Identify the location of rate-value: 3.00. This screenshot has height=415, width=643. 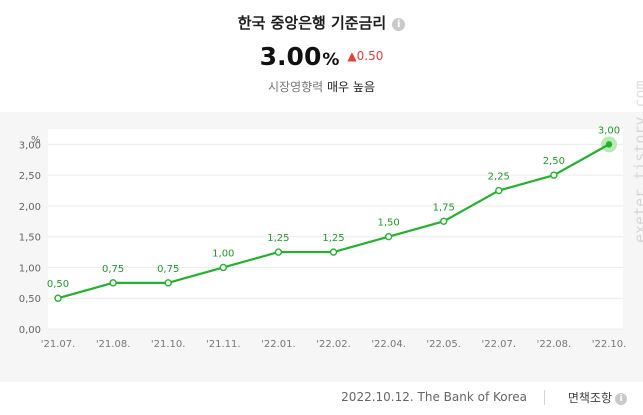
(290, 56).